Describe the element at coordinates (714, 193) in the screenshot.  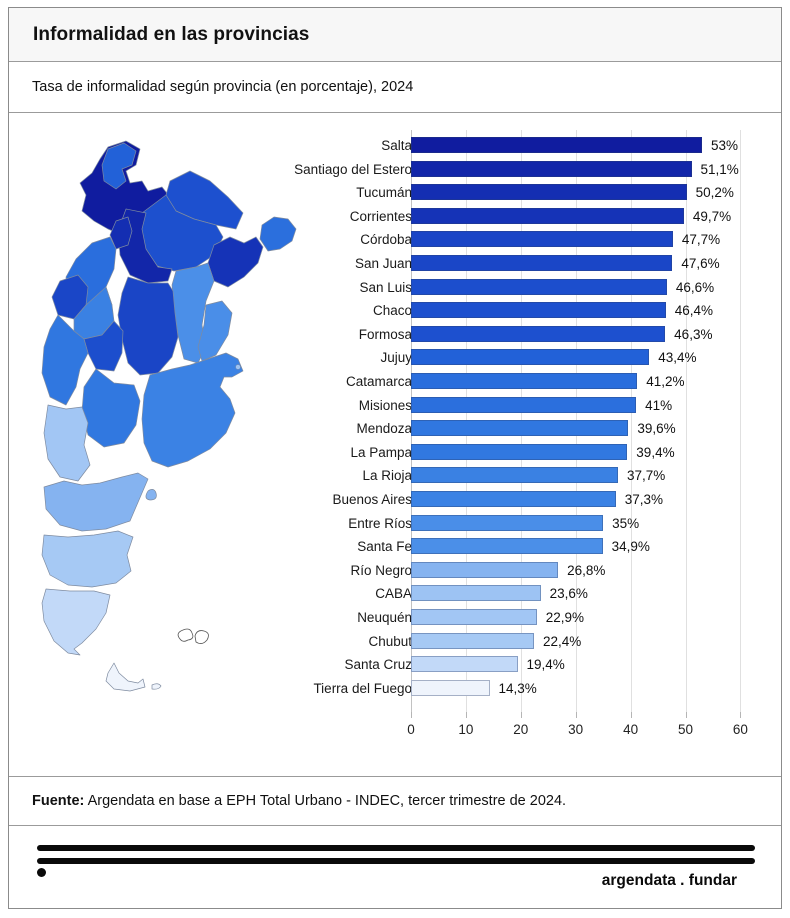
I see `bar-value-label: 50,2%` at that location.